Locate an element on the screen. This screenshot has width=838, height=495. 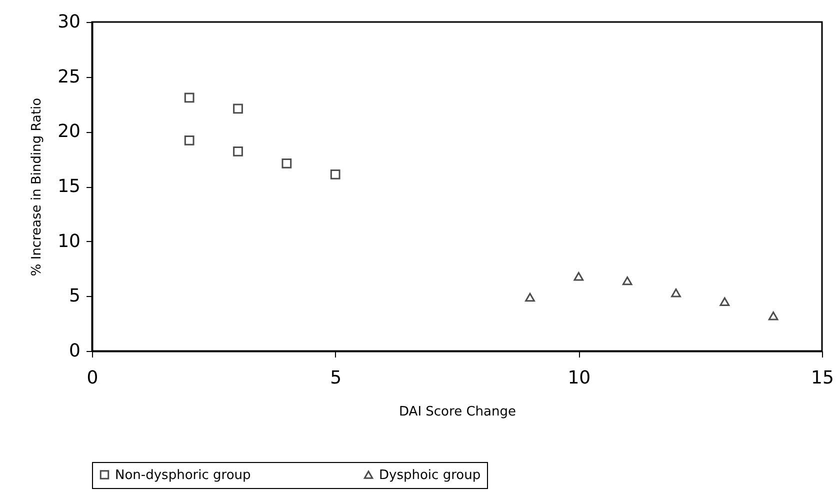
y-tick-label: 25 is located at coordinates (69, 77).